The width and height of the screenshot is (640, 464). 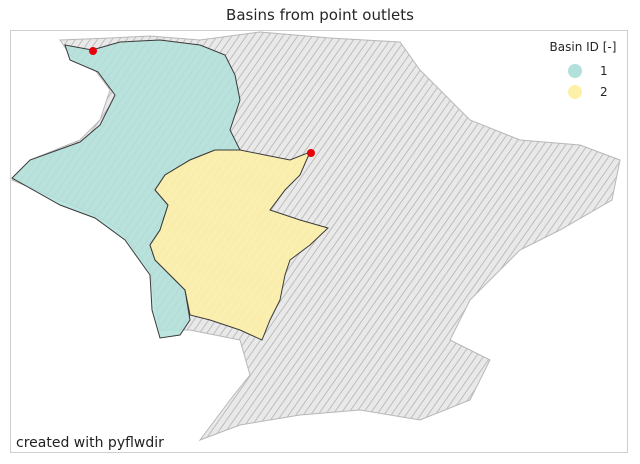 I want to click on legend-label-1: 1, so click(x=604, y=70).